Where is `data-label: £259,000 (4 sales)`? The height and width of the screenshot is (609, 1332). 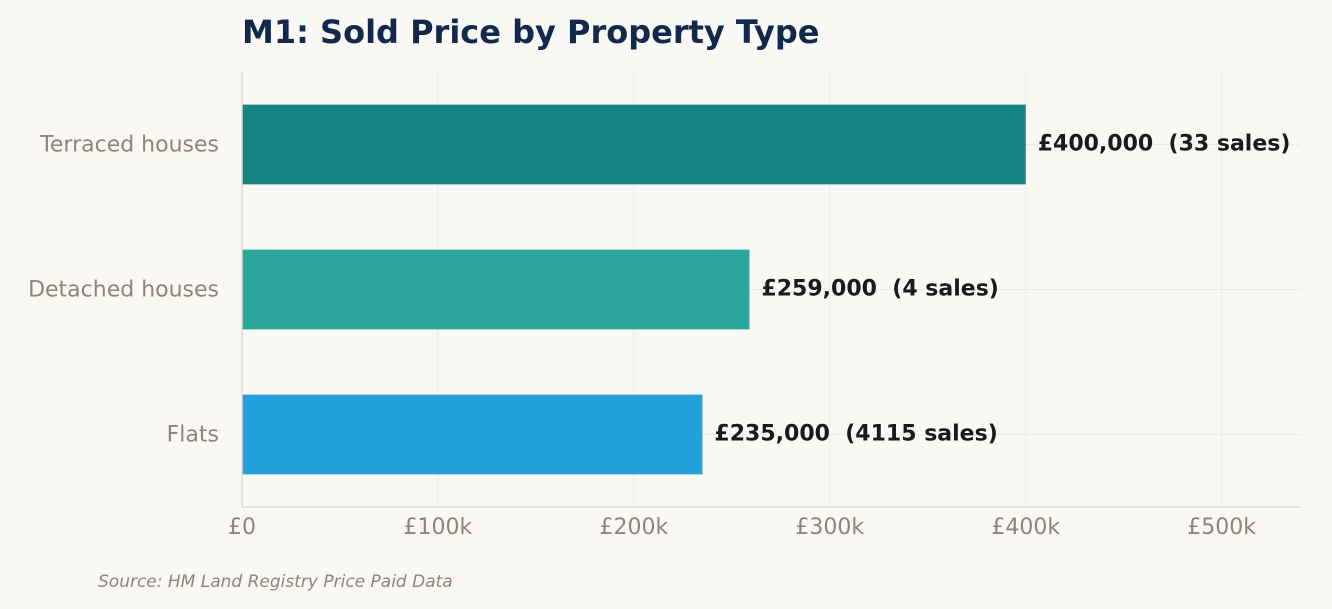
data-label: £259,000 (4 sales) is located at coordinates (879, 289).